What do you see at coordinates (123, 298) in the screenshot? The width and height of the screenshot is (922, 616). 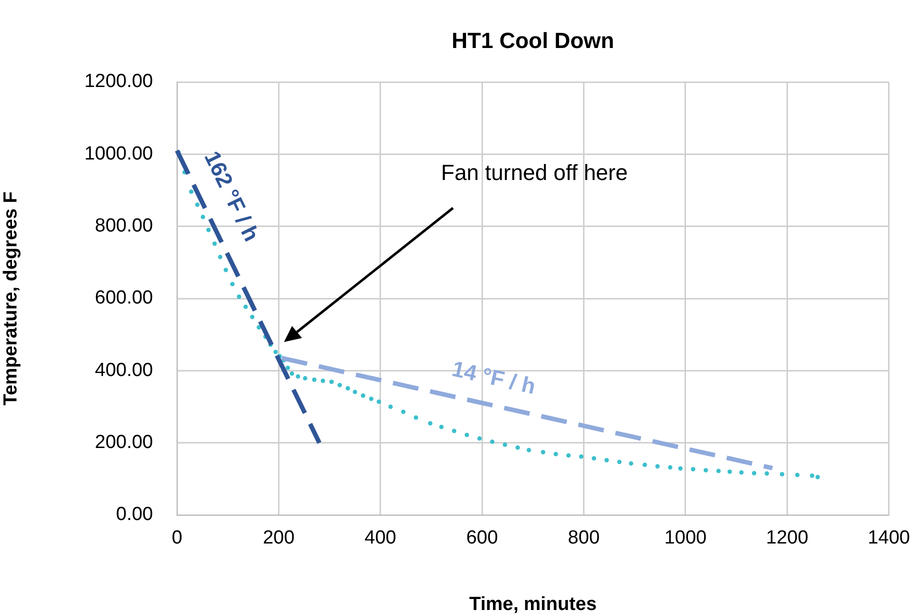 I see `y-tick-label: 600.00` at bounding box center [123, 298].